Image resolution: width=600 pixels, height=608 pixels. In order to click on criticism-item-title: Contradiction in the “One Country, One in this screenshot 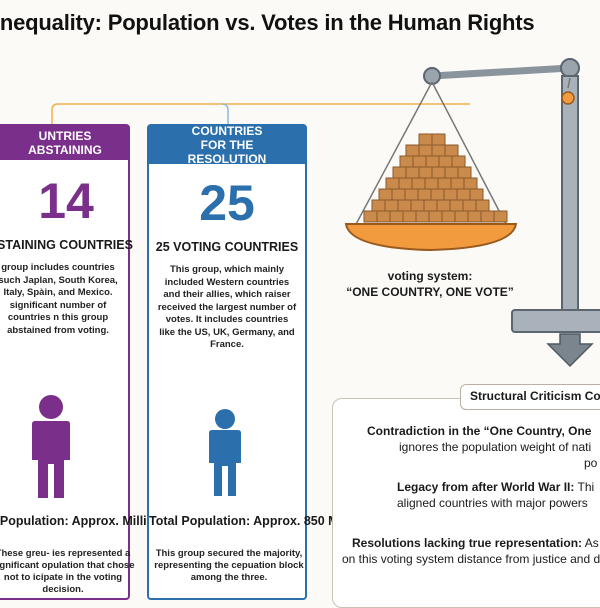, I will do `click(479, 431)`.